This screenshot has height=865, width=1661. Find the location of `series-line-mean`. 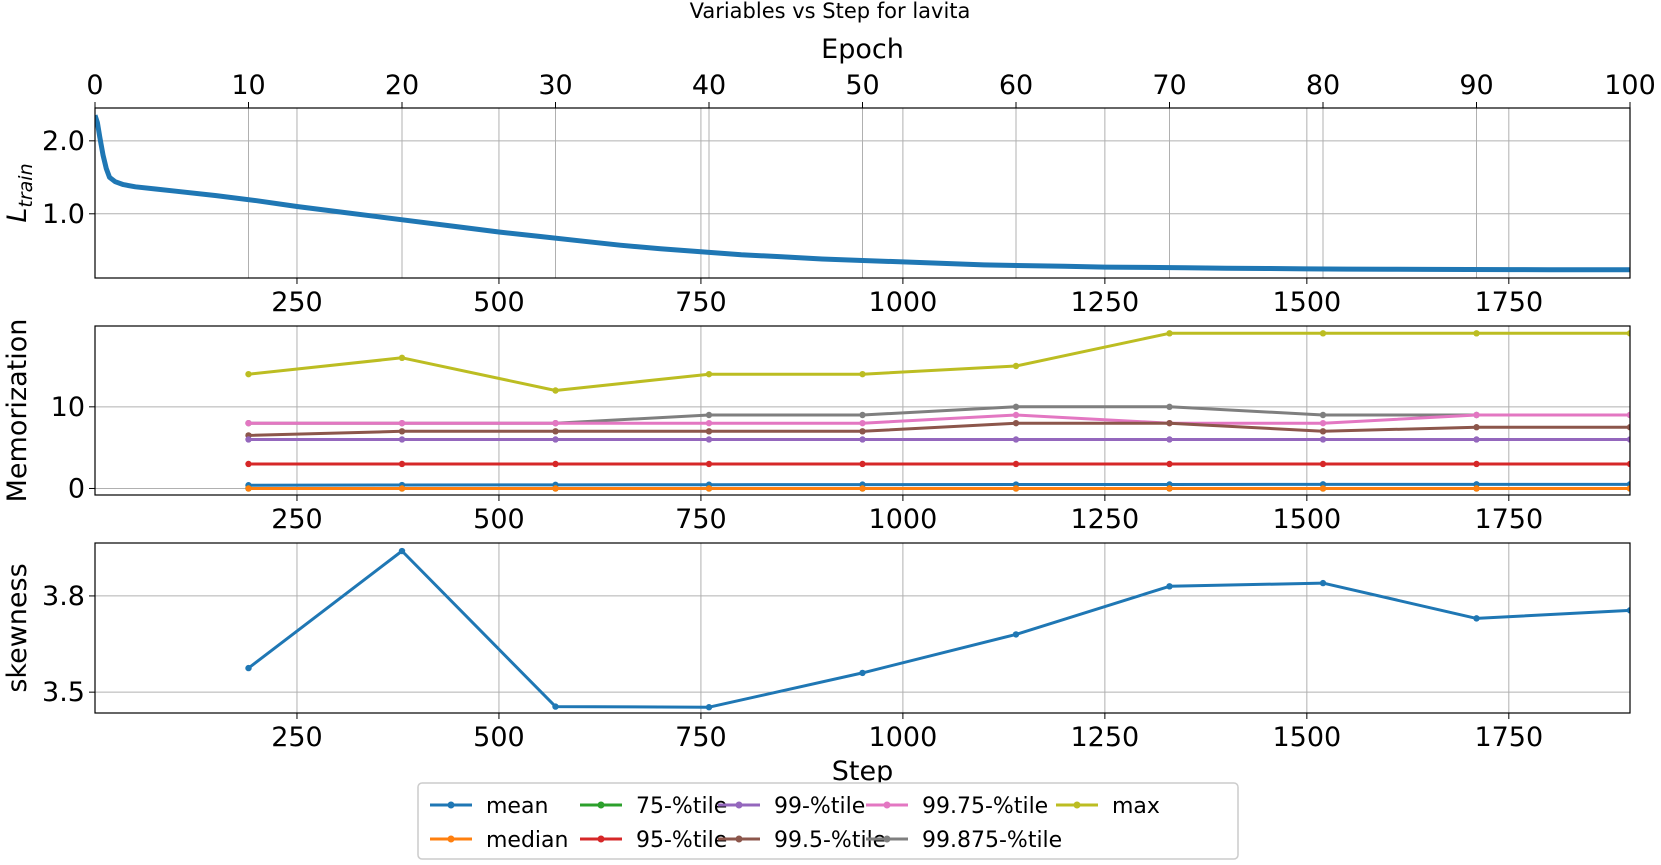

series-line-mean is located at coordinates (939, 484).